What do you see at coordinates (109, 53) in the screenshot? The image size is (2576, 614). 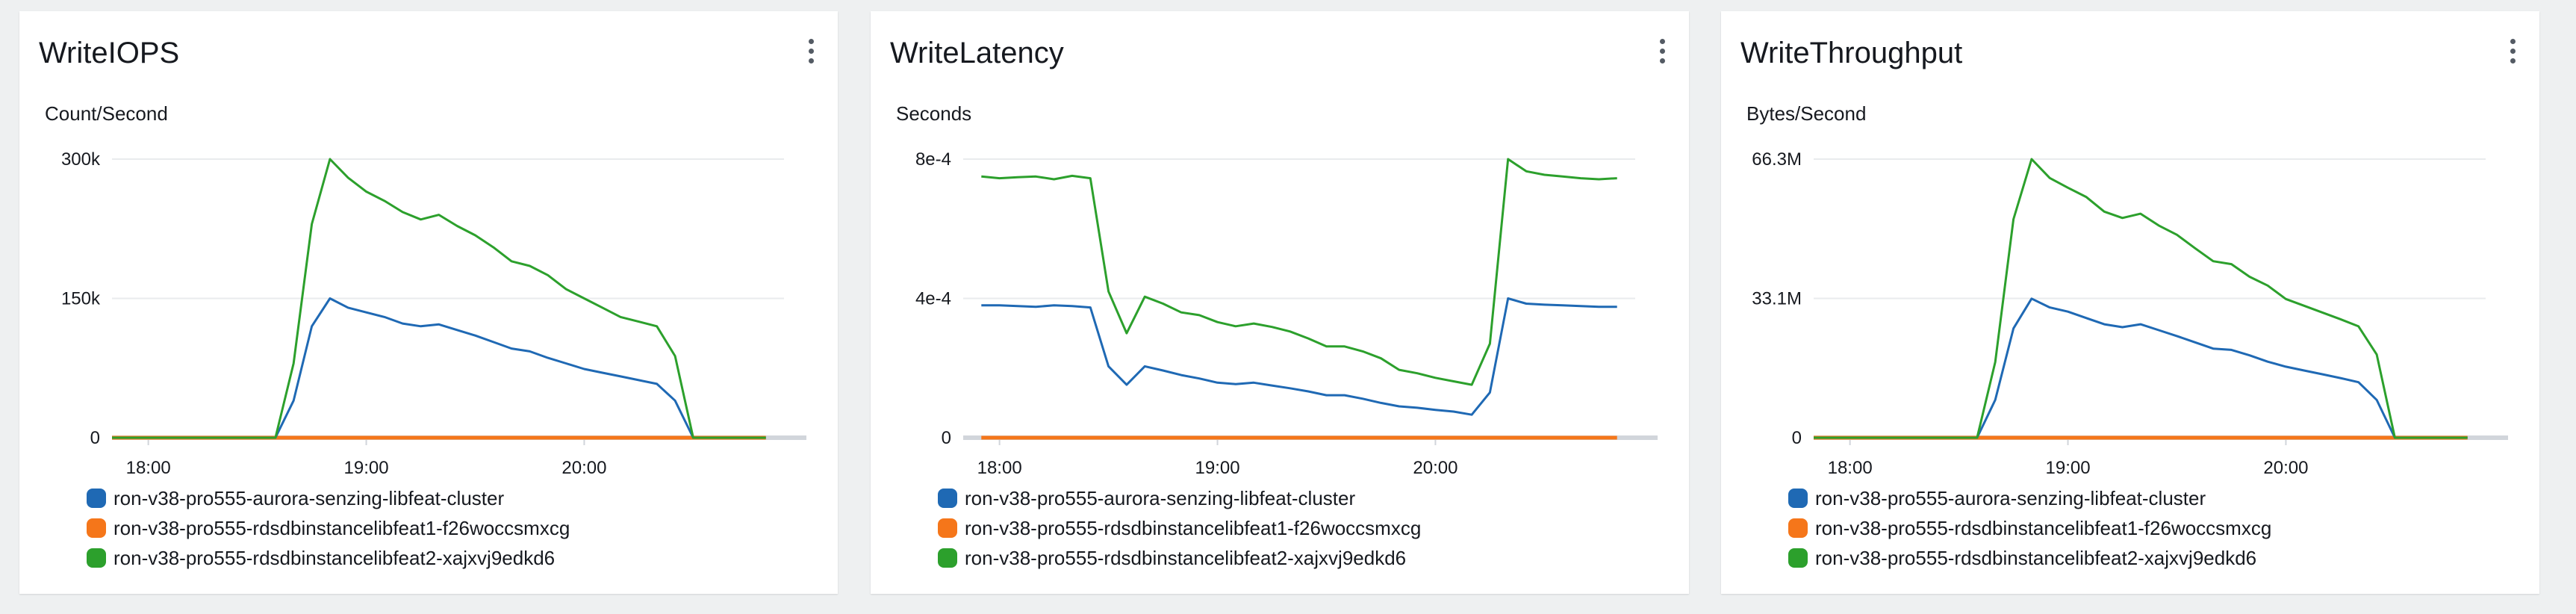 I see `widget-title: WriteIOPS` at bounding box center [109, 53].